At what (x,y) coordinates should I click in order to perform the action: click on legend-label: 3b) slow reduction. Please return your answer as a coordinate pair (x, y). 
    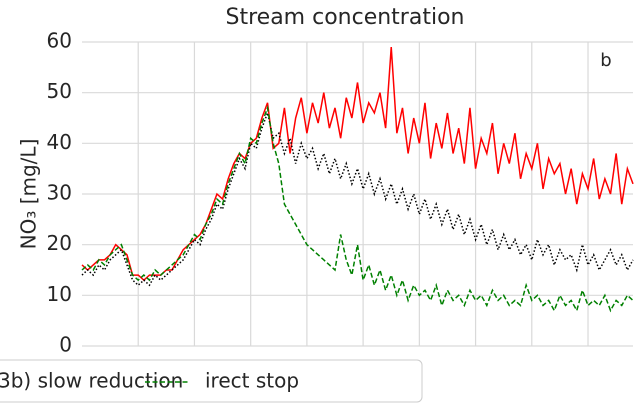
    Looking at the image, I should click on (91, 381).